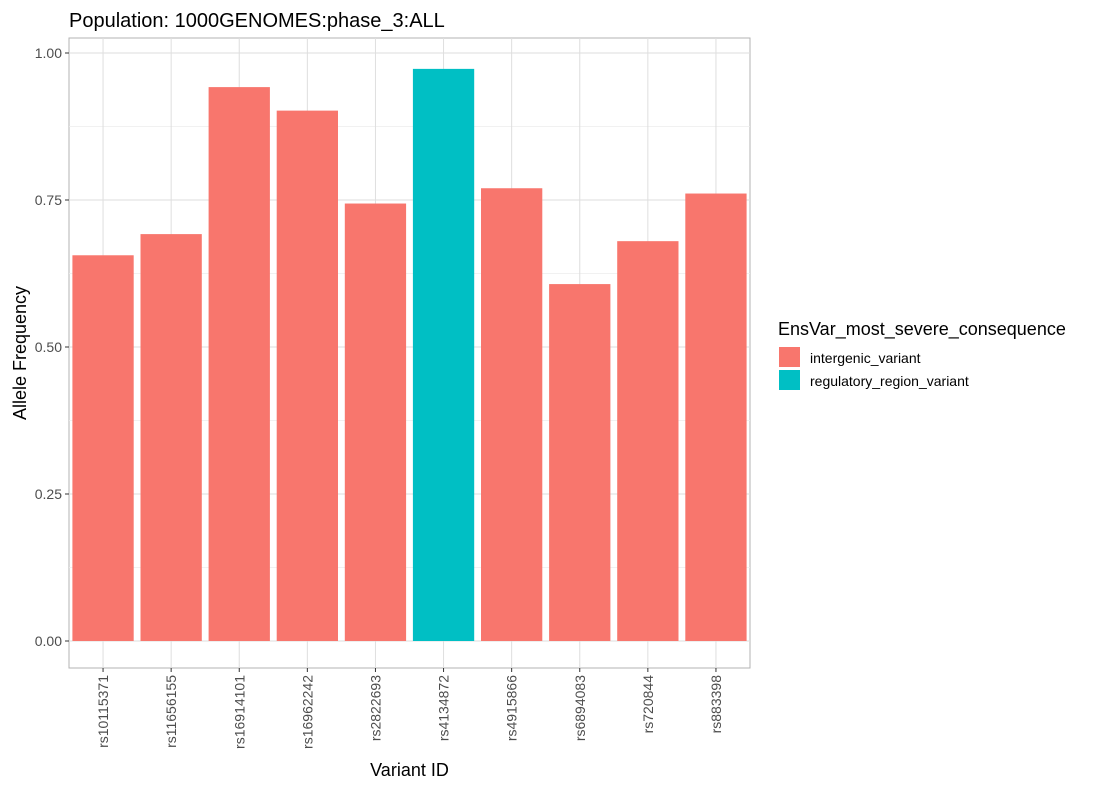 The image size is (1100, 788). I want to click on bar-rs4915866, so click(512, 415).